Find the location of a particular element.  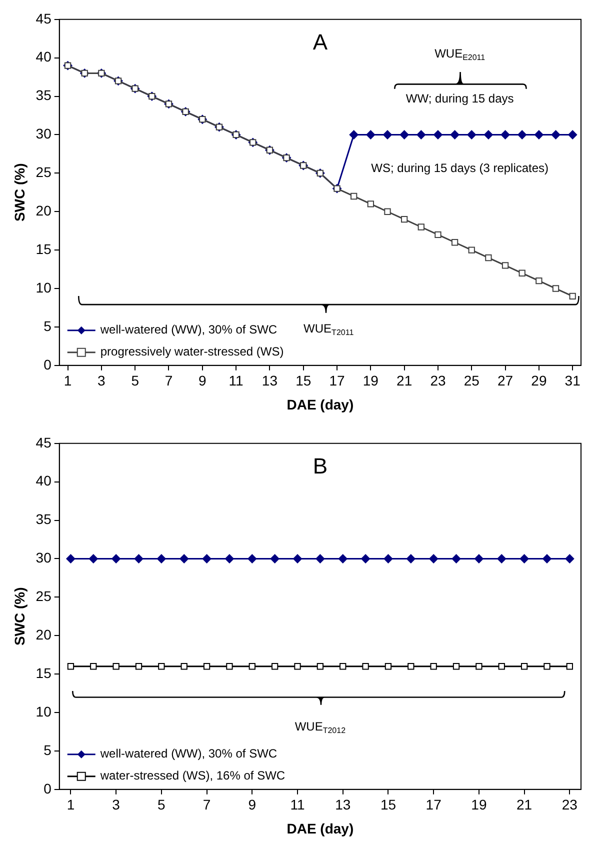

x-tick-label: 27 is located at coordinates (505, 380).